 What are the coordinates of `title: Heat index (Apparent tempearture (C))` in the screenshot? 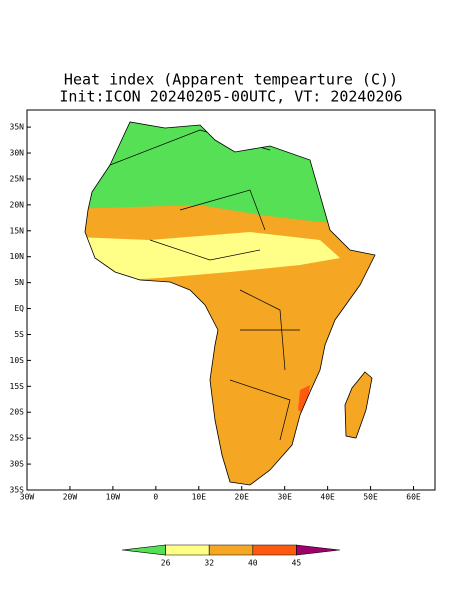 It's located at (231, 80).